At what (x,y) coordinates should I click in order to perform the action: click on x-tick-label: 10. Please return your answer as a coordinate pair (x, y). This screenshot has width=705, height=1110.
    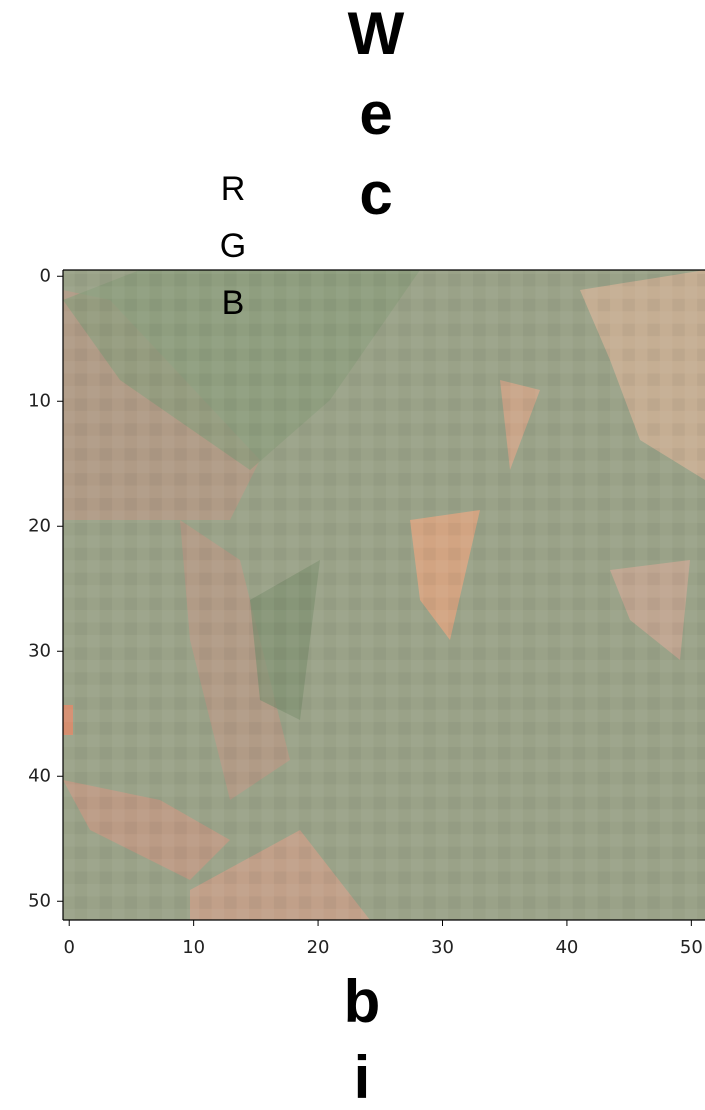
    Looking at the image, I should click on (193, 947).